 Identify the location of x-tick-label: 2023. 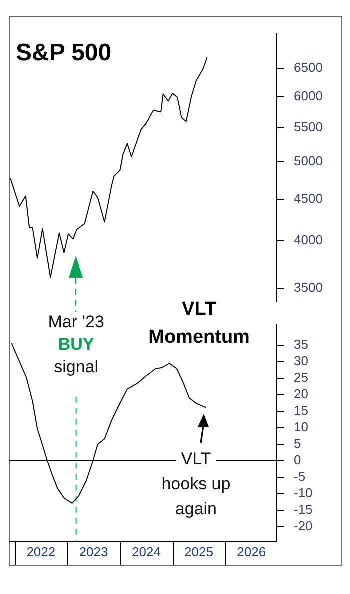
(93, 552).